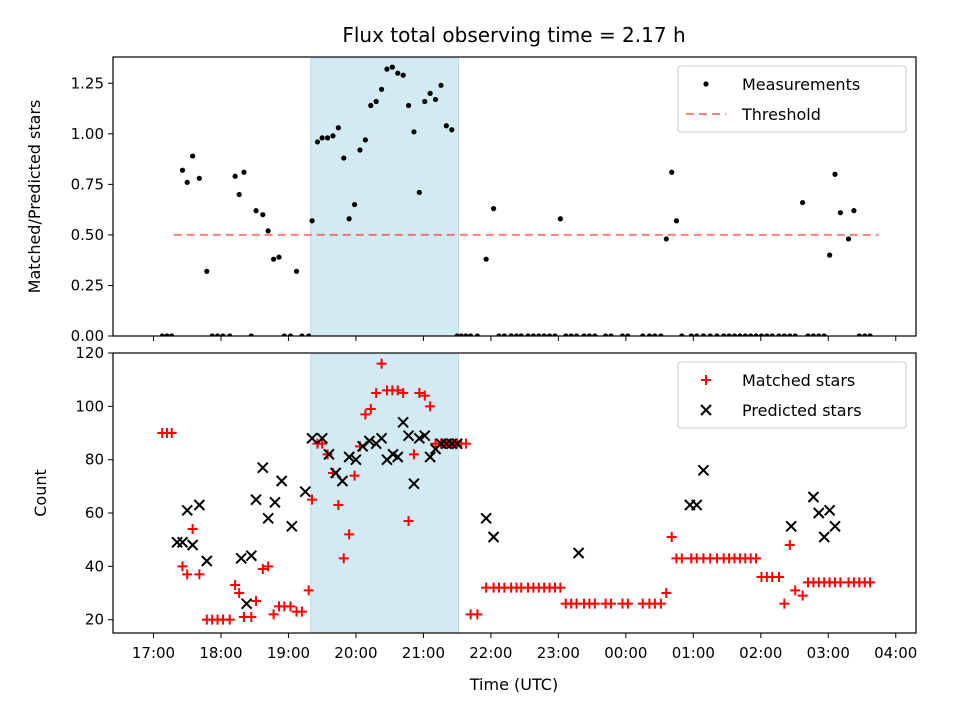 The height and width of the screenshot is (720, 960). Describe the element at coordinates (153, 653) in the screenshot. I see `x-tick-label: 17:00` at that location.